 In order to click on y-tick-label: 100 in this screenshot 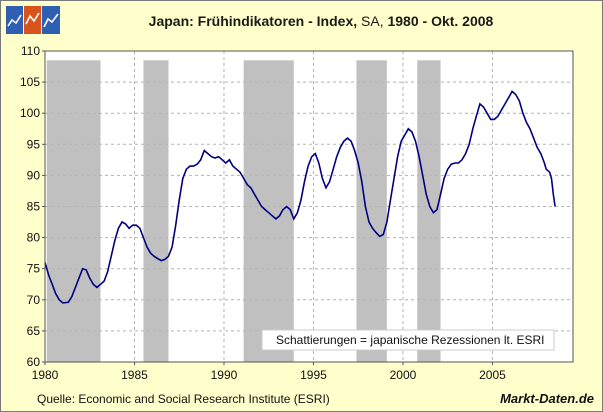, I will do `click(30, 113)`.